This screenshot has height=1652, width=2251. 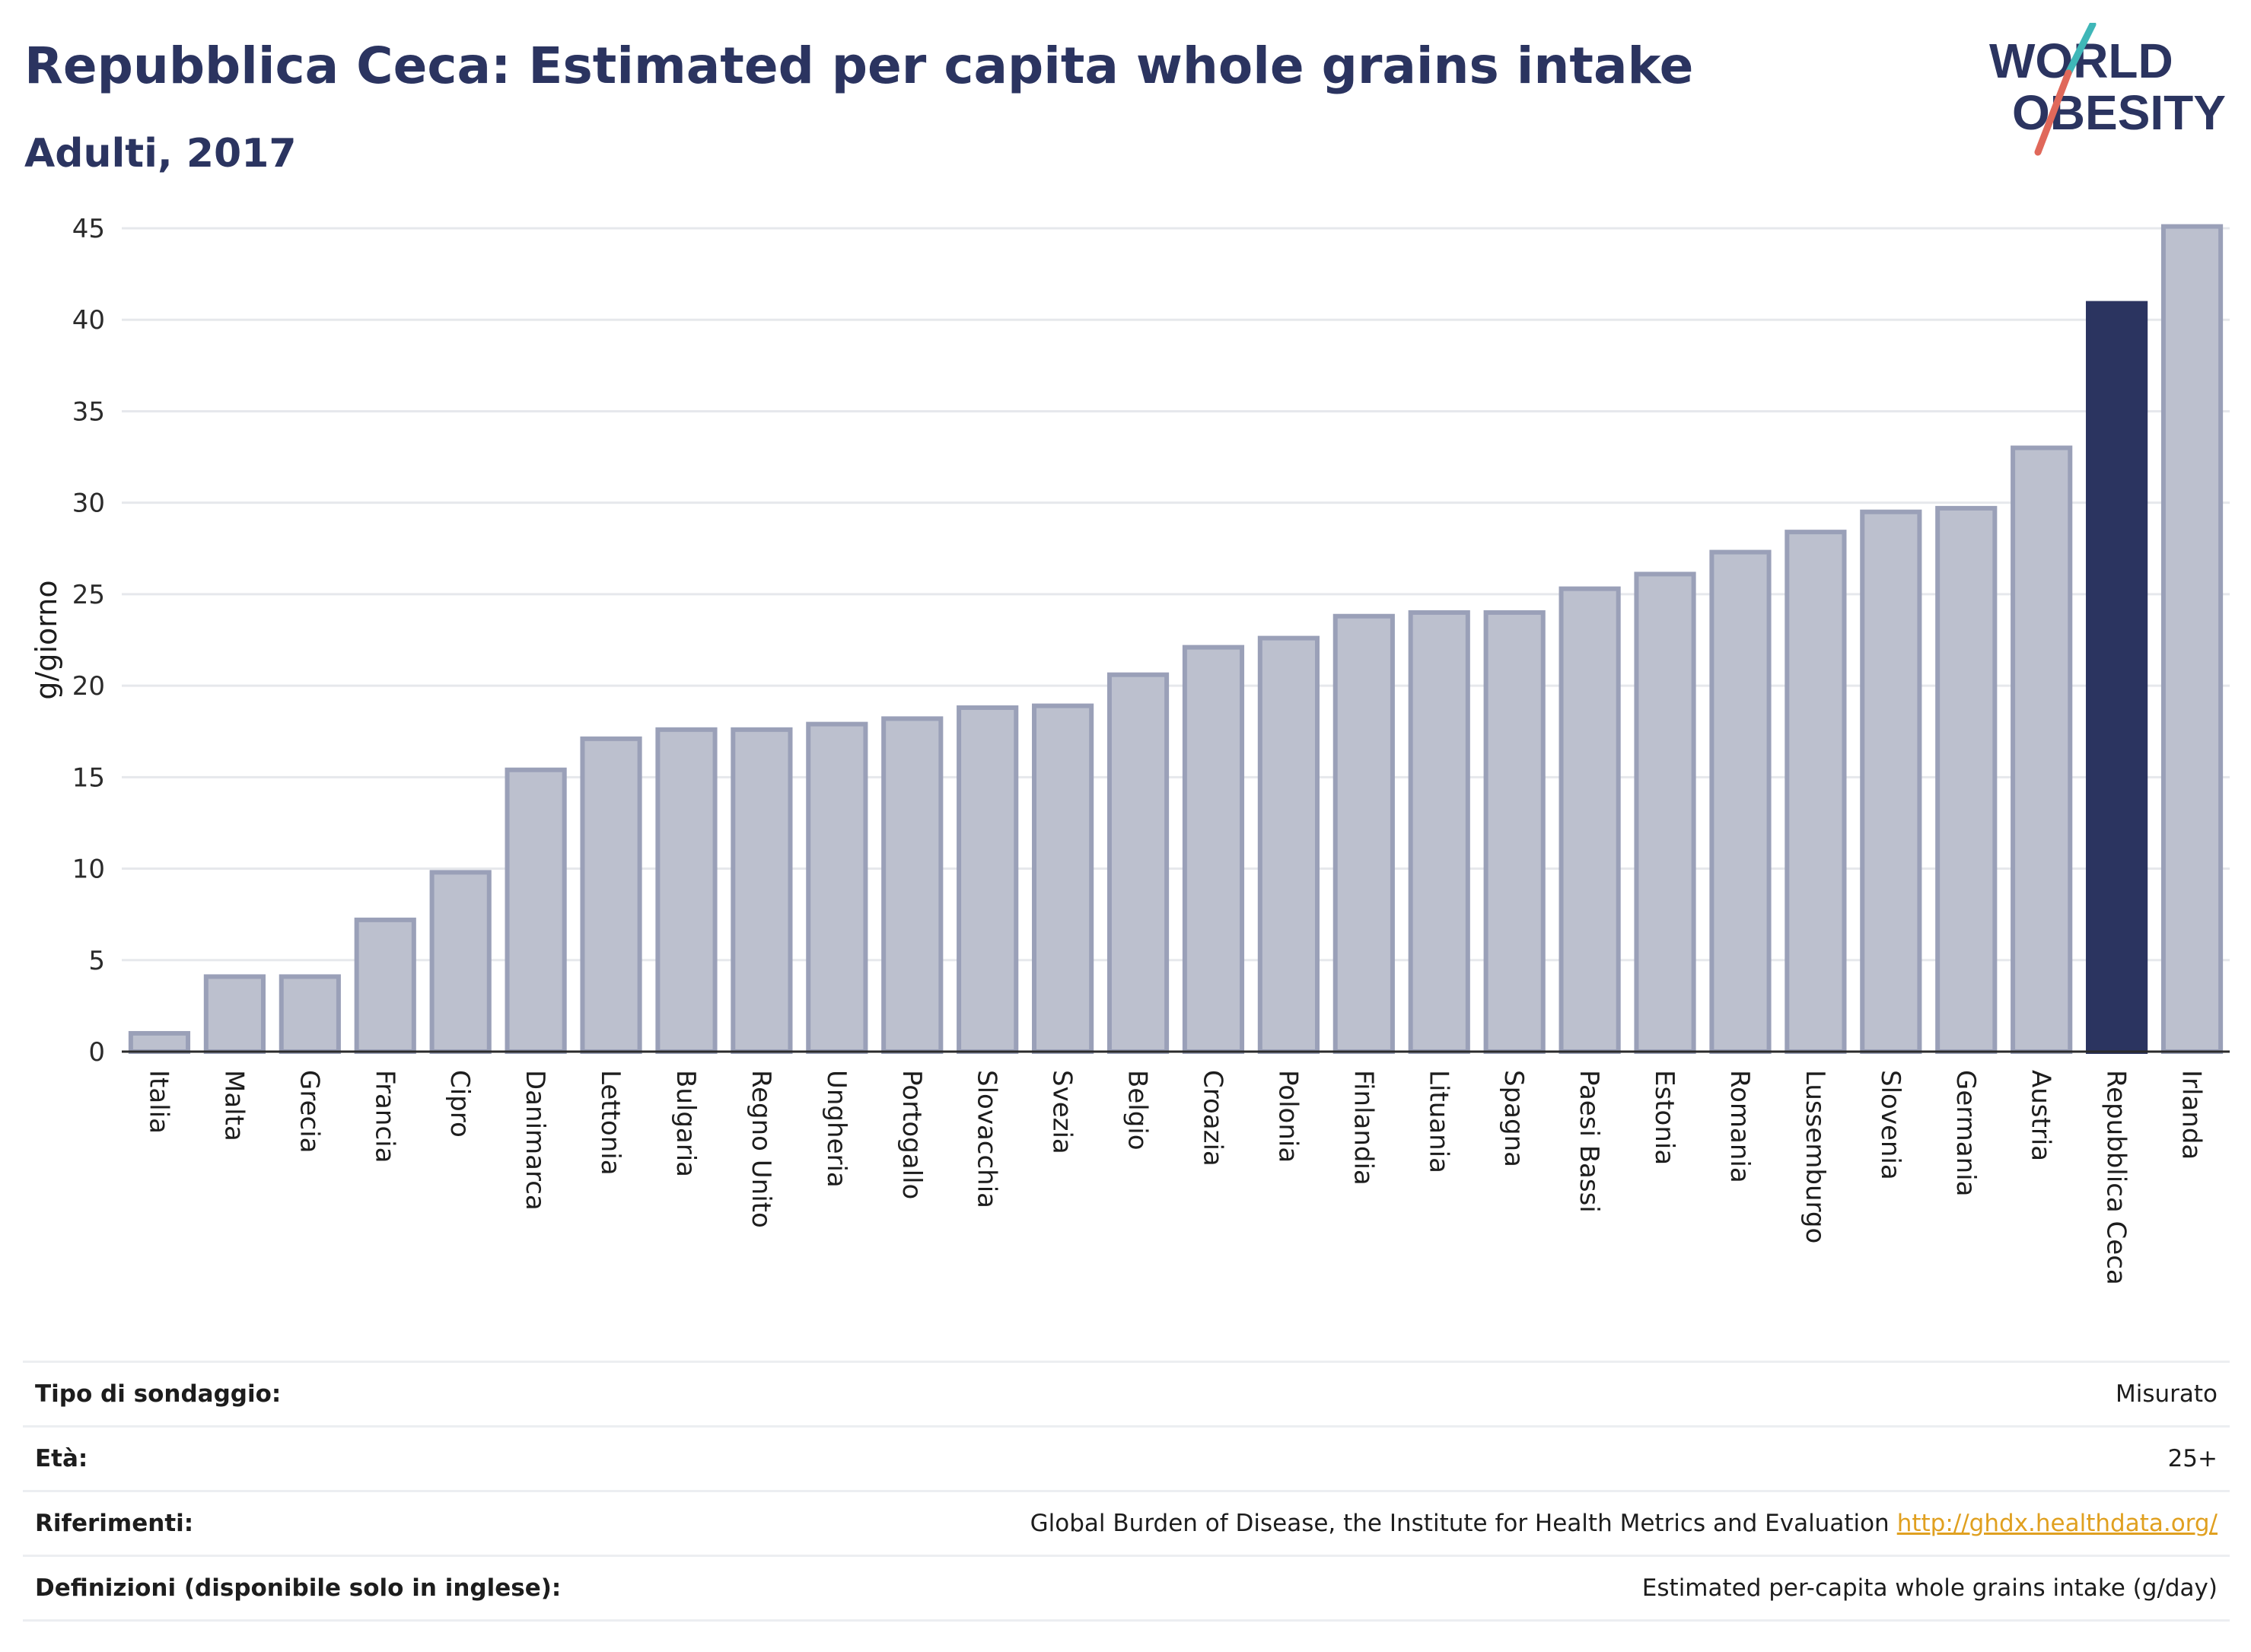 I want to click on y-tick-label: 35, so click(x=88, y=411).